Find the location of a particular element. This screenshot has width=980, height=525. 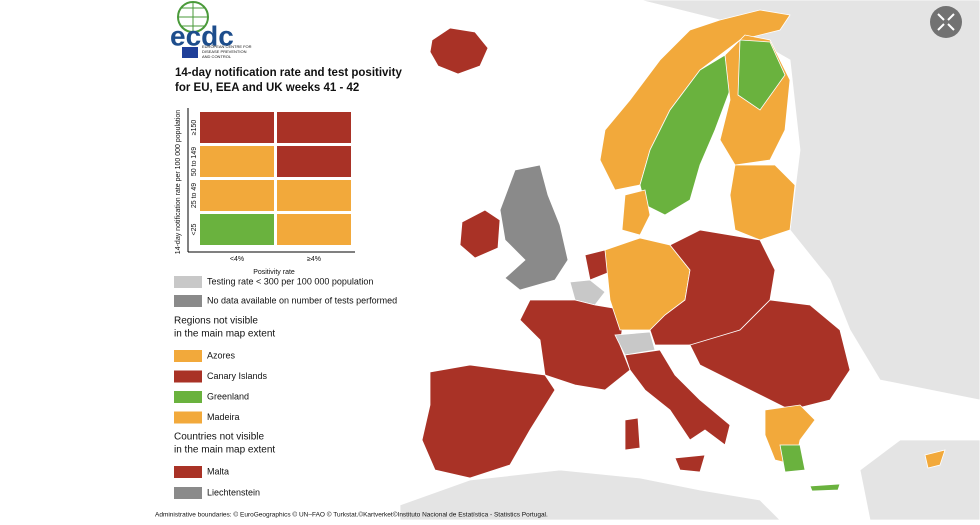

spain-portugal is located at coordinates (488, 421).